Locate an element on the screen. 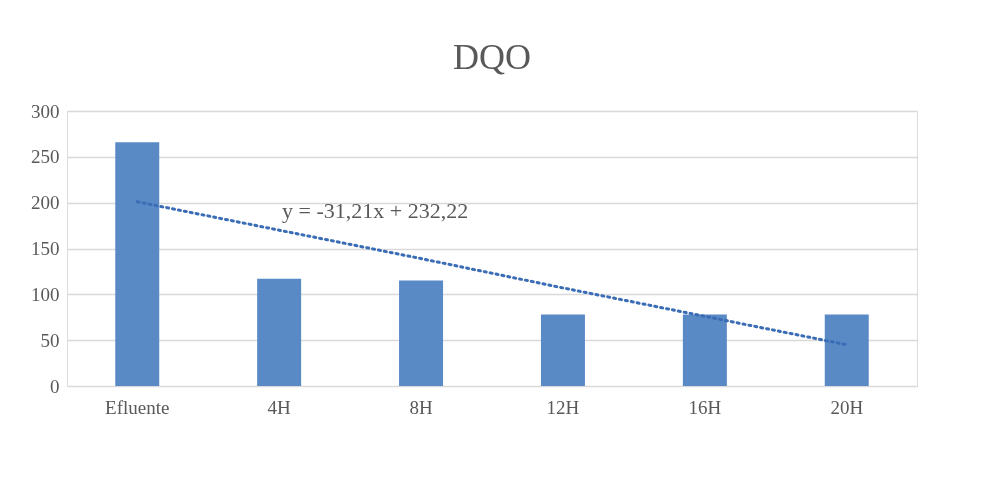  y-tick-label: 0 is located at coordinates (55, 386).